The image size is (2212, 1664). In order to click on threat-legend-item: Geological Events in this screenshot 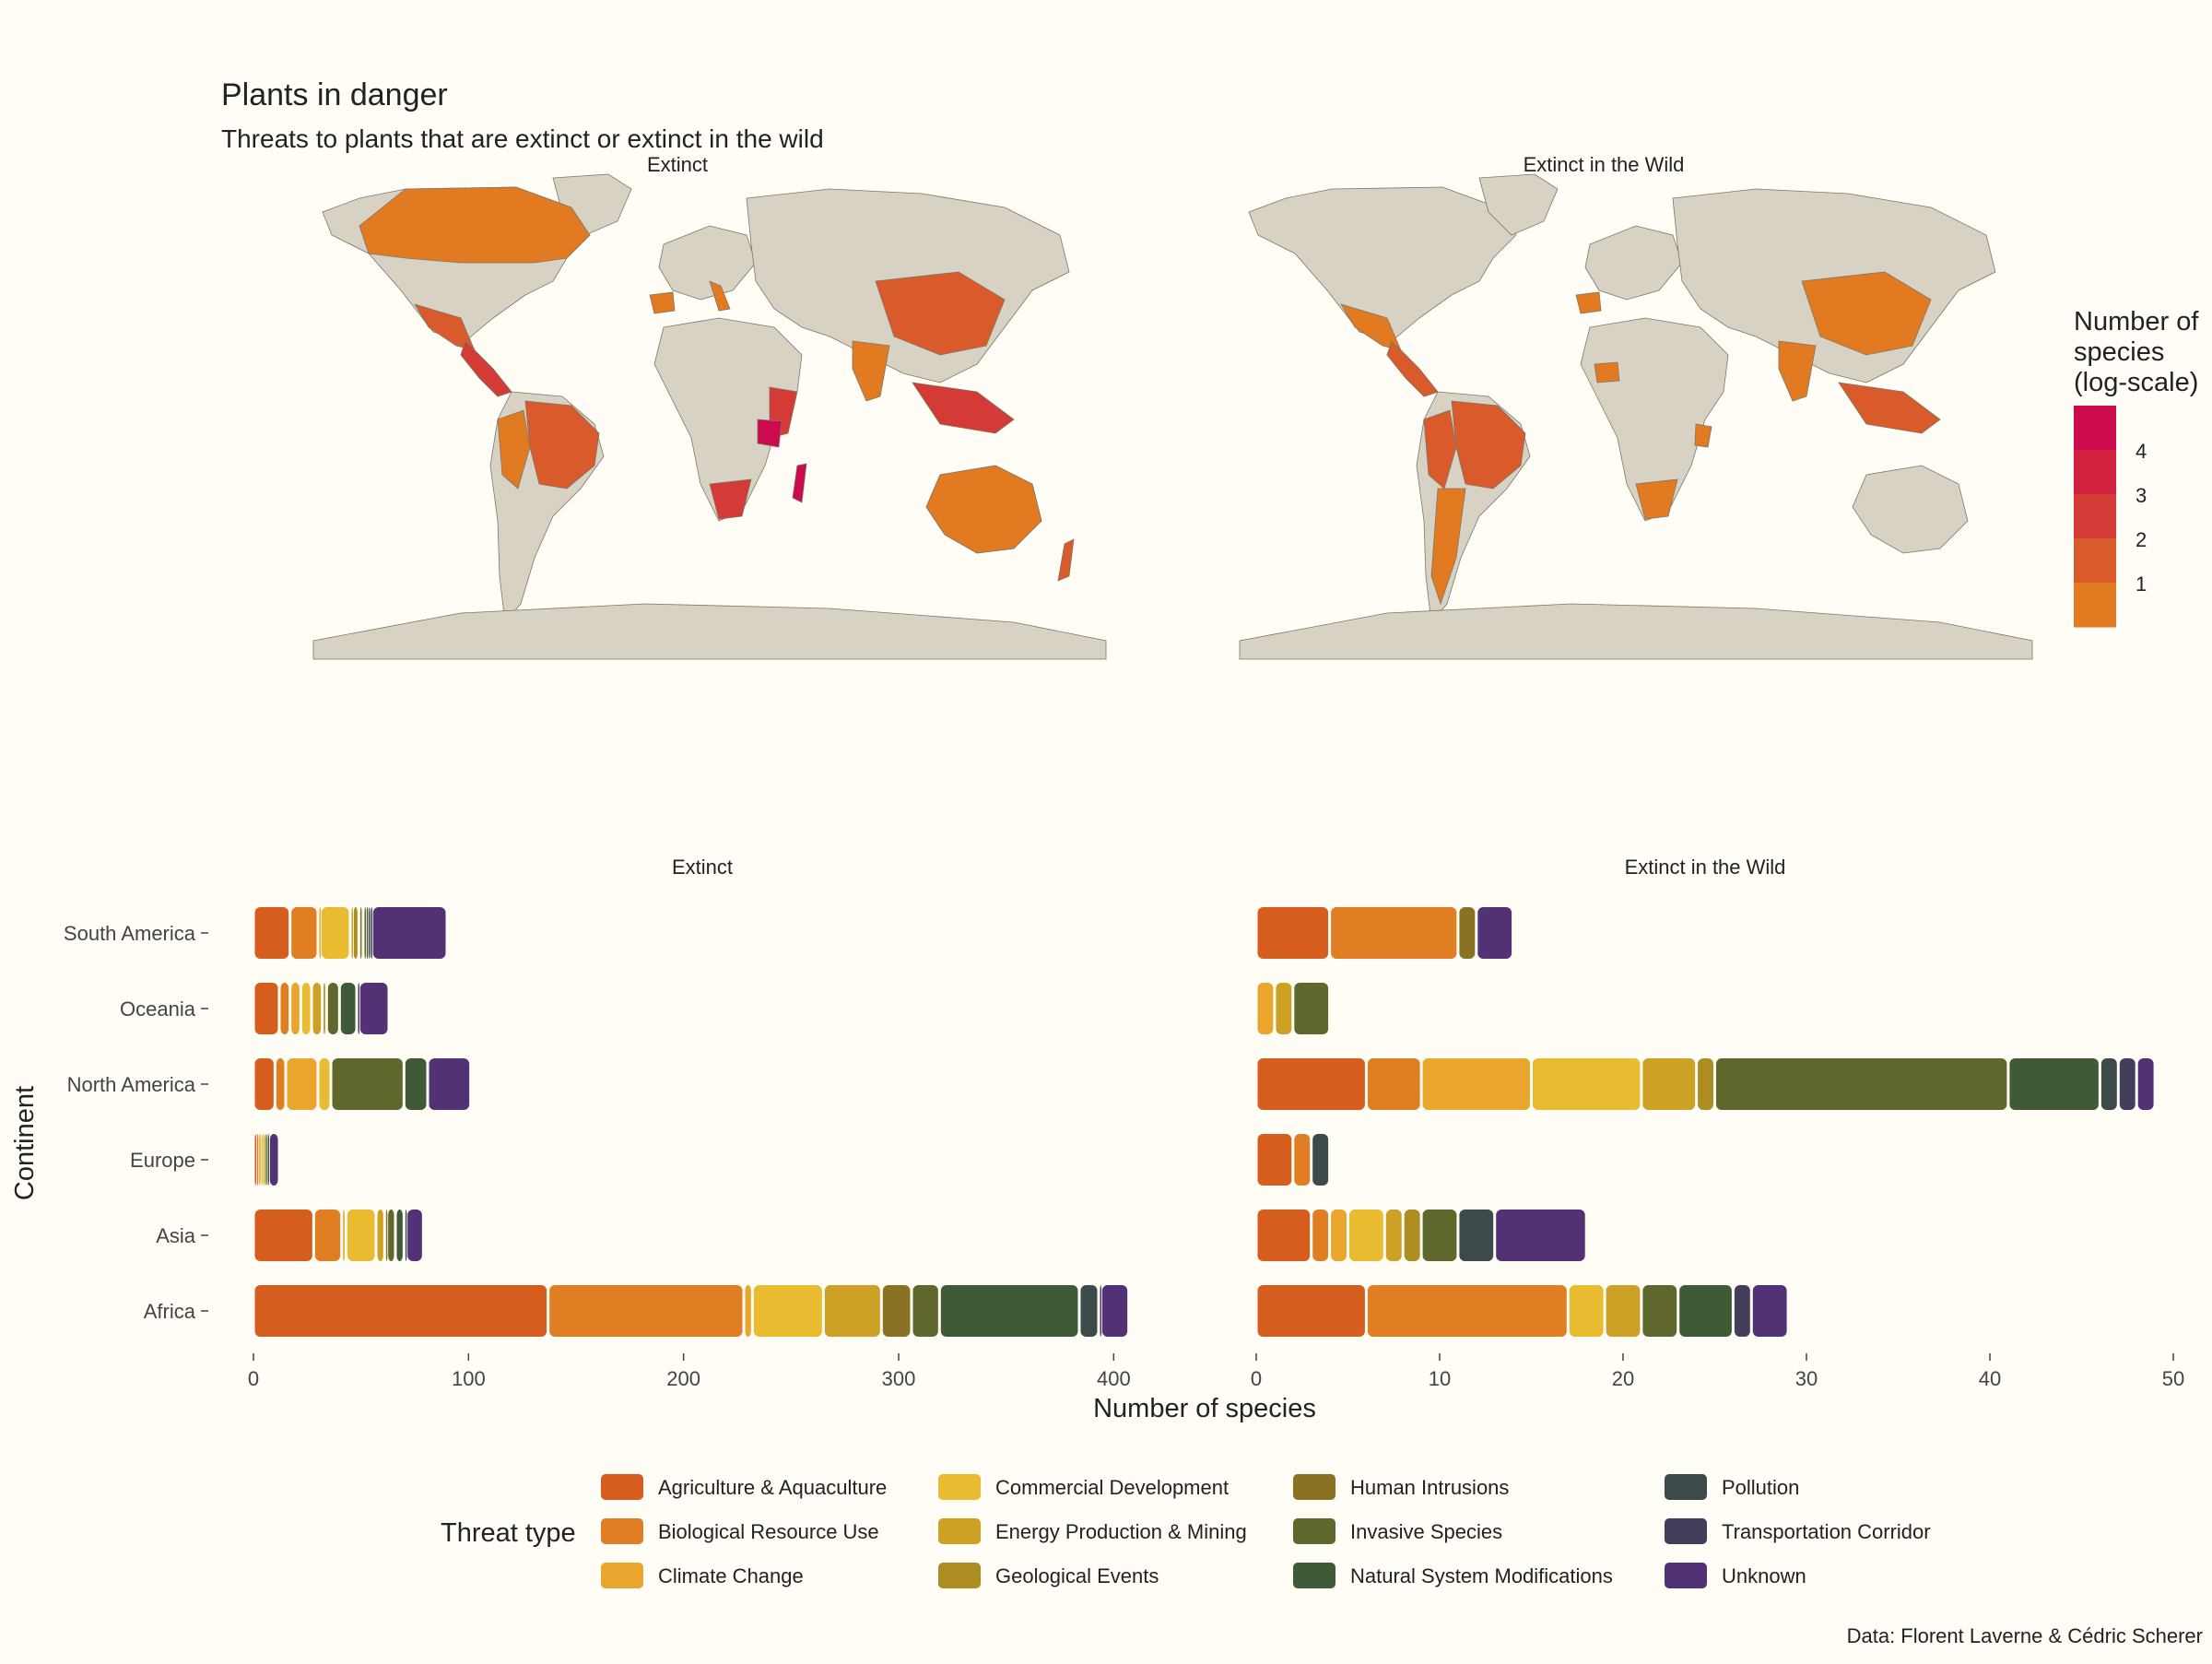, I will do `click(1048, 1575)`.